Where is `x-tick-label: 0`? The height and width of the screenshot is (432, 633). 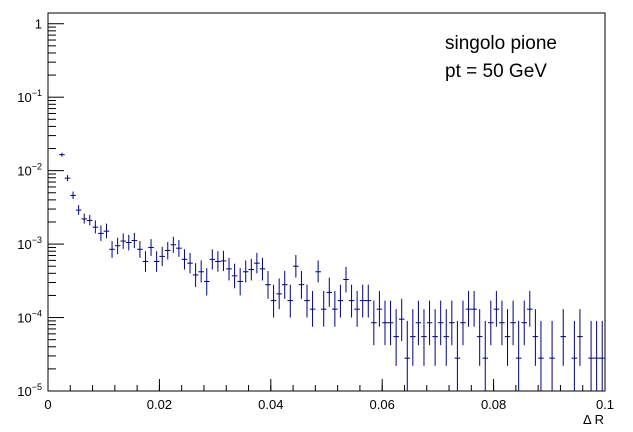
x-tick-label: 0 is located at coordinates (47, 404).